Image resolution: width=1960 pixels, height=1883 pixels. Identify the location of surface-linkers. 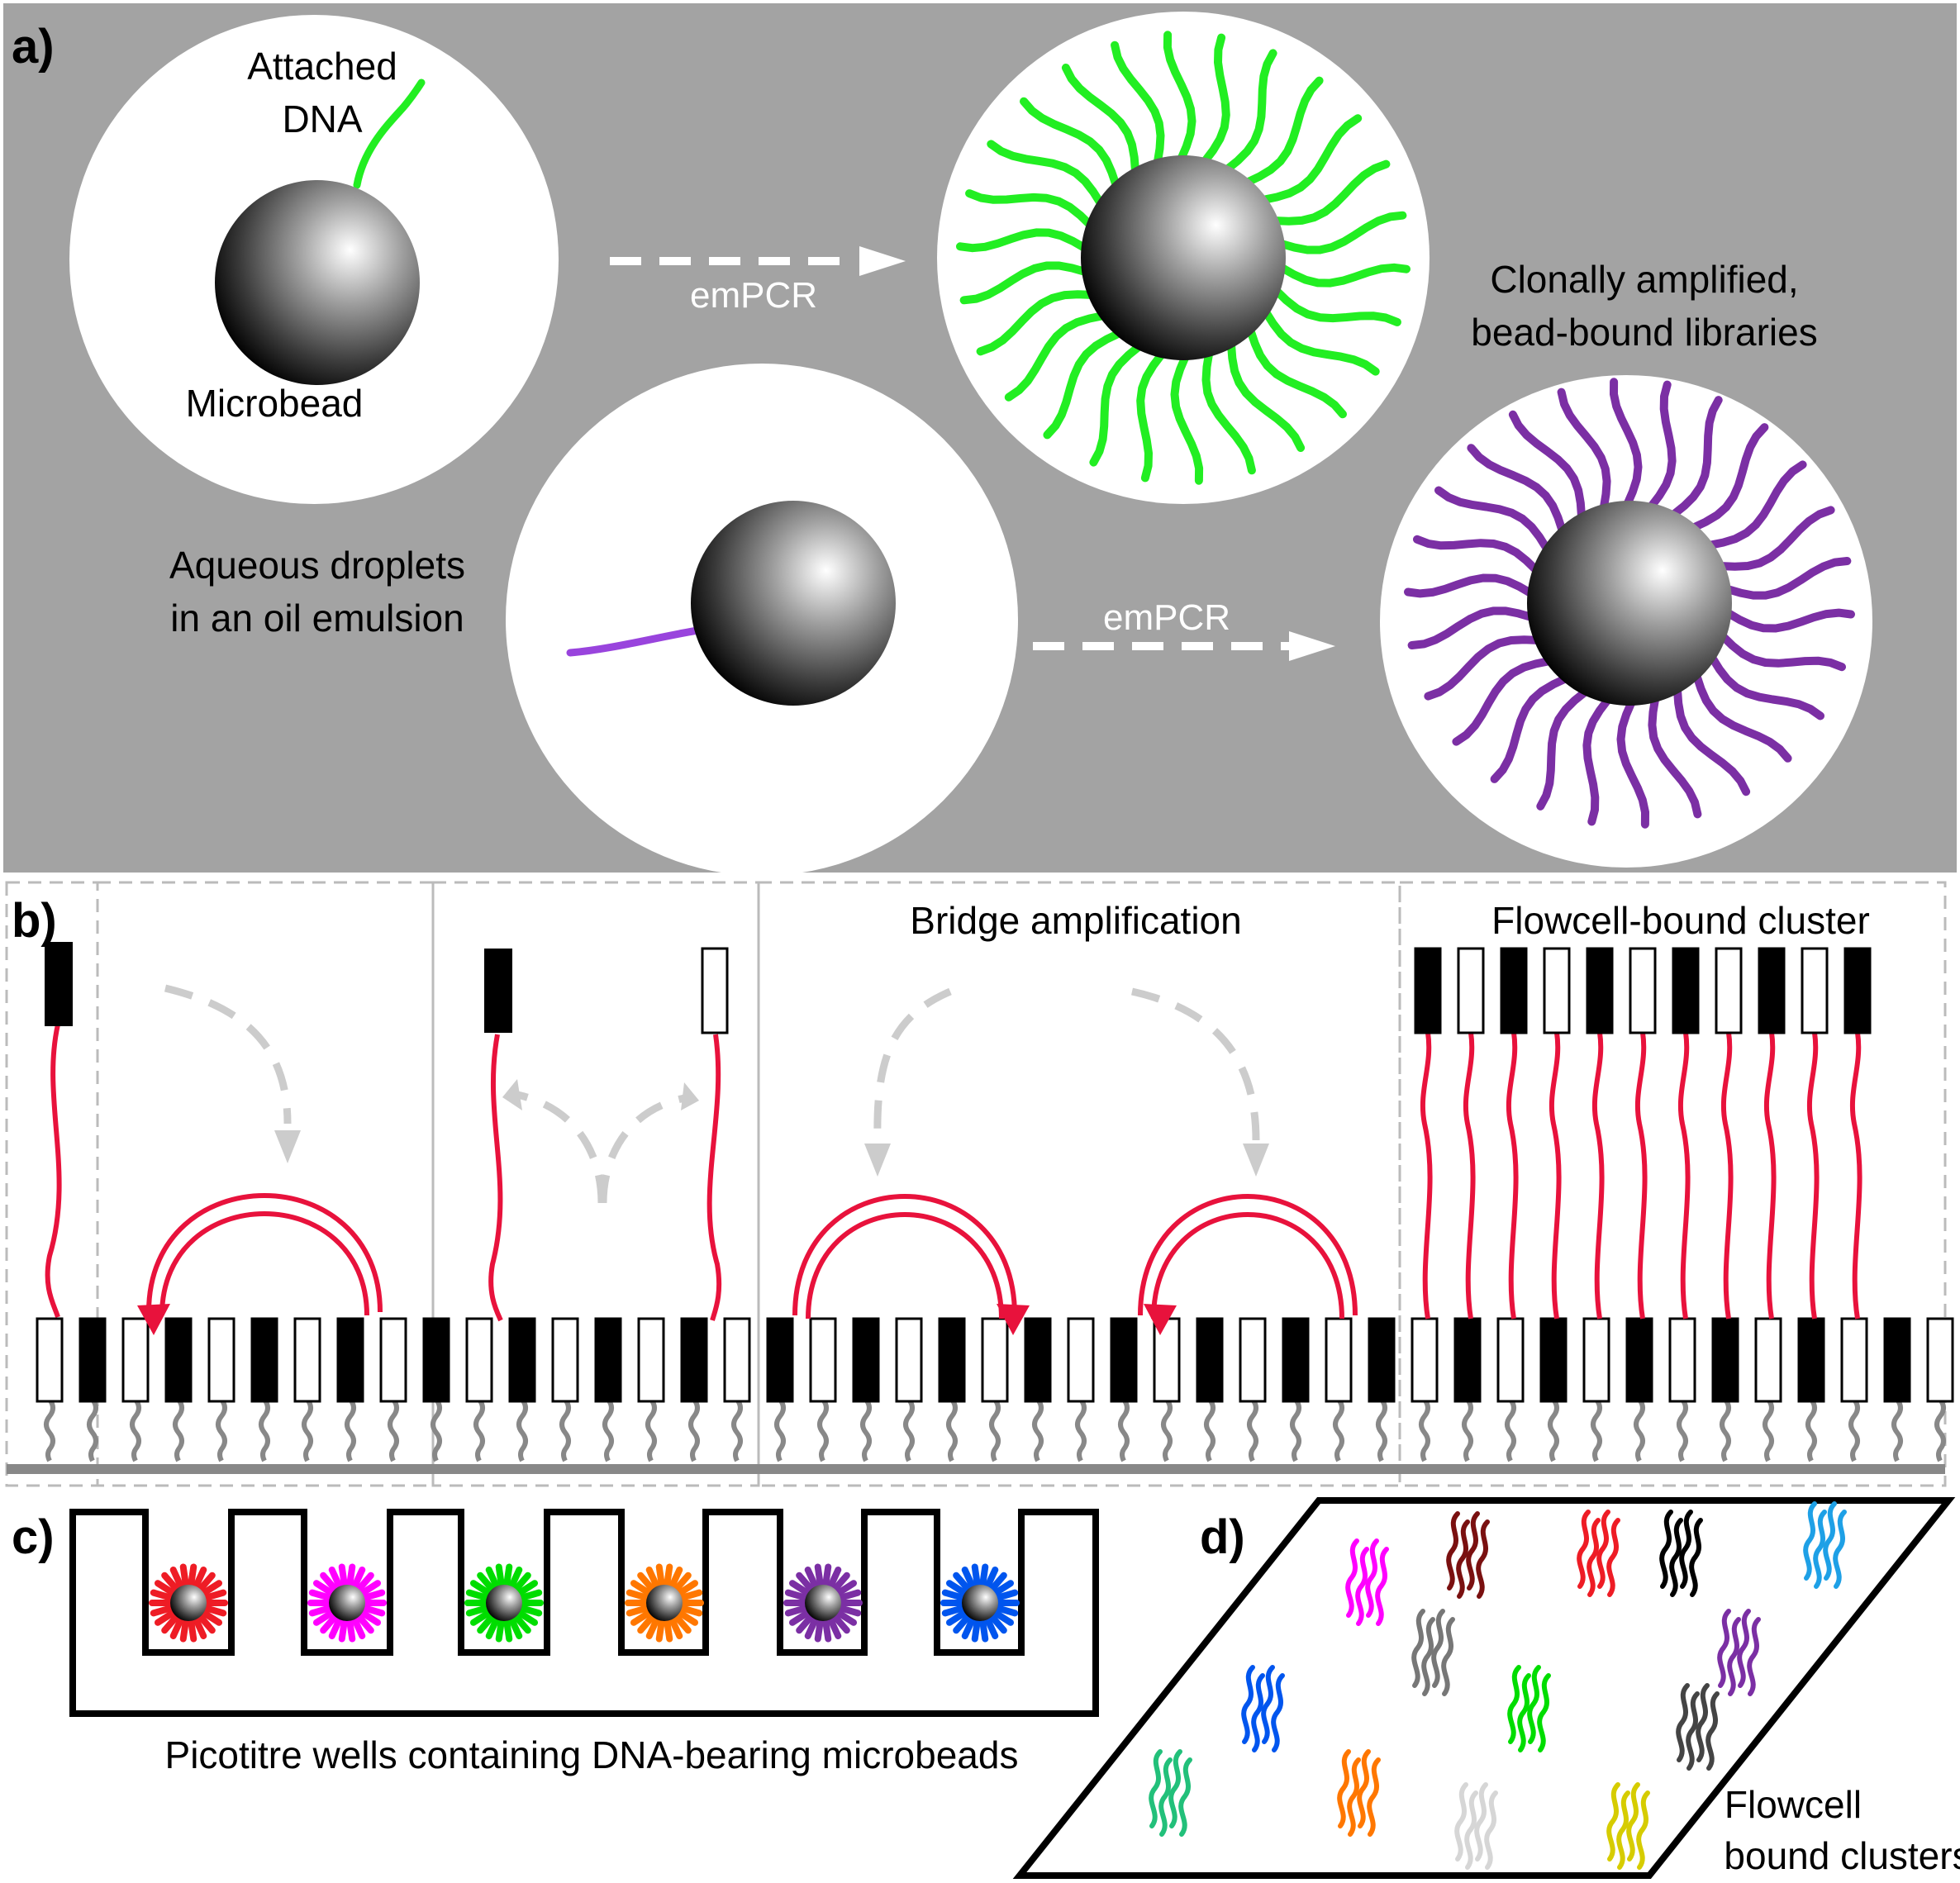
(995, 1430).